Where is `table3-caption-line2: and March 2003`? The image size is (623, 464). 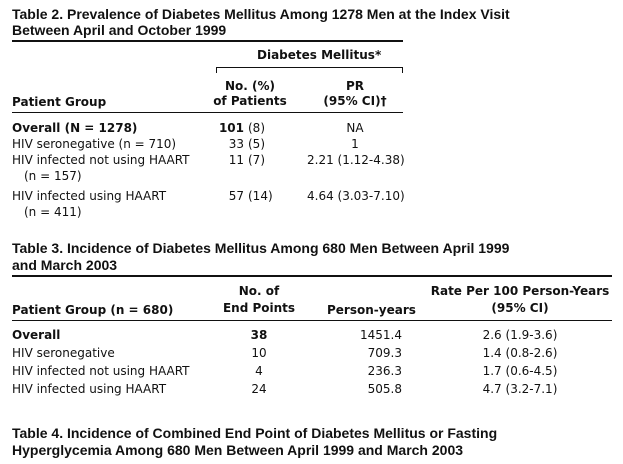
table3-caption-line2: and March 2003 is located at coordinates (65, 265).